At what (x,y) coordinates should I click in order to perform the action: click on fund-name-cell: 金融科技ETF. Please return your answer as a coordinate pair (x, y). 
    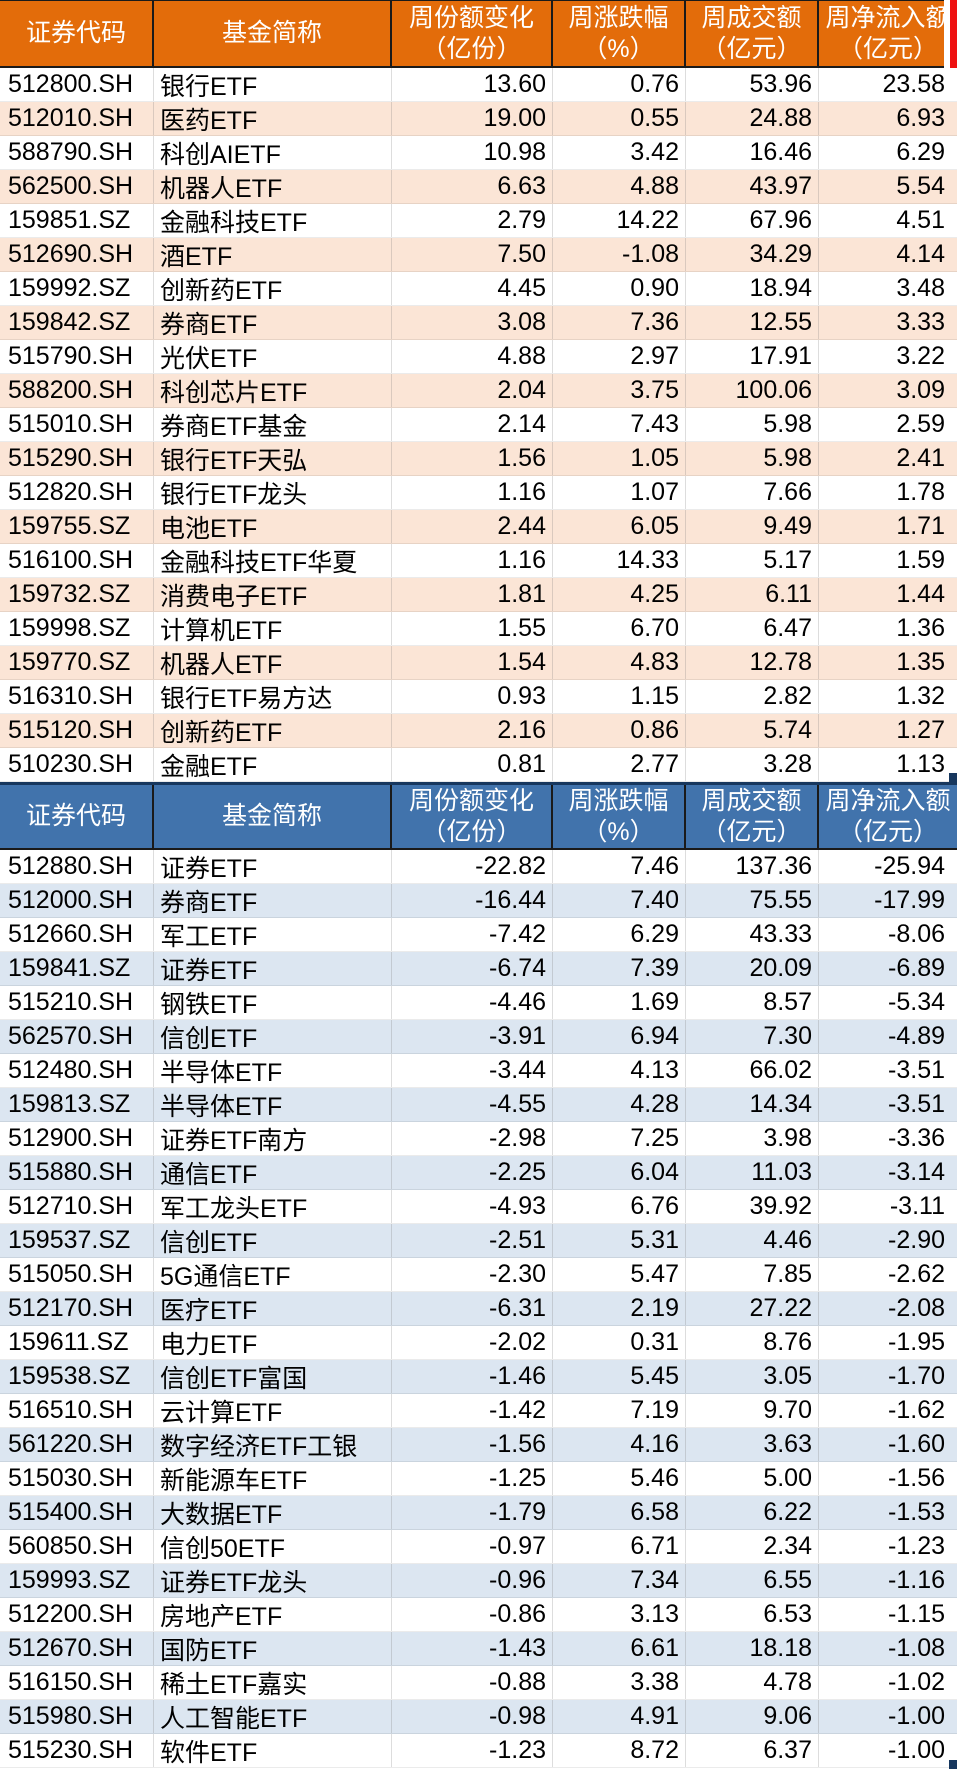
    Looking at the image, I should click on (273, 220).